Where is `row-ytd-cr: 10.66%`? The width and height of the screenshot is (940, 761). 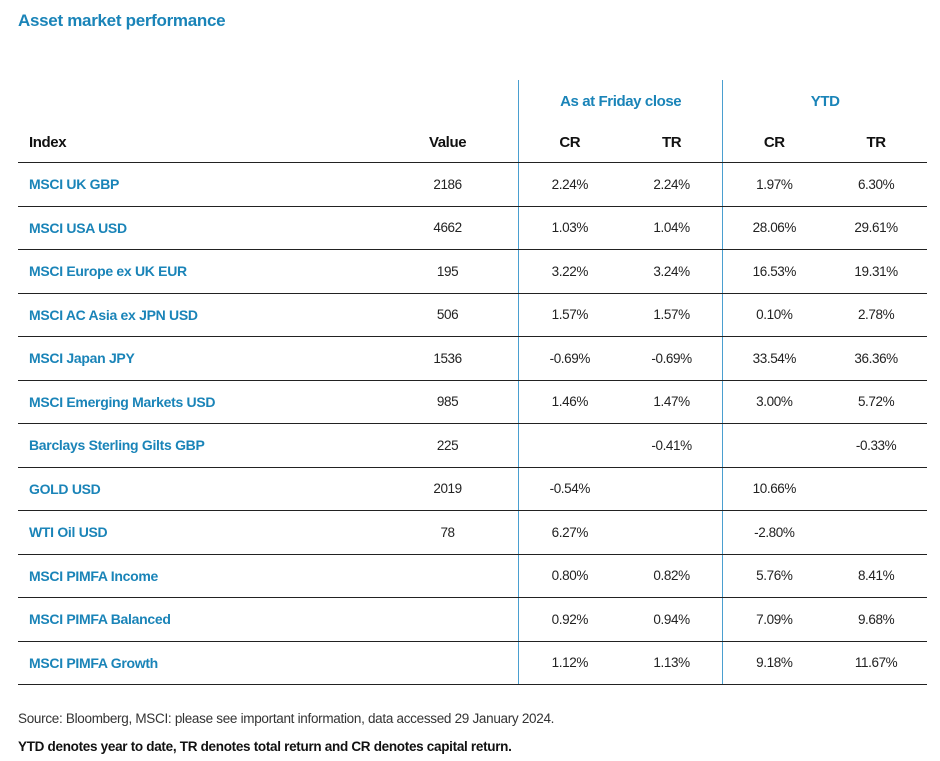
row-ytd-cr: 10.66% is located at coordinates (773, 488).